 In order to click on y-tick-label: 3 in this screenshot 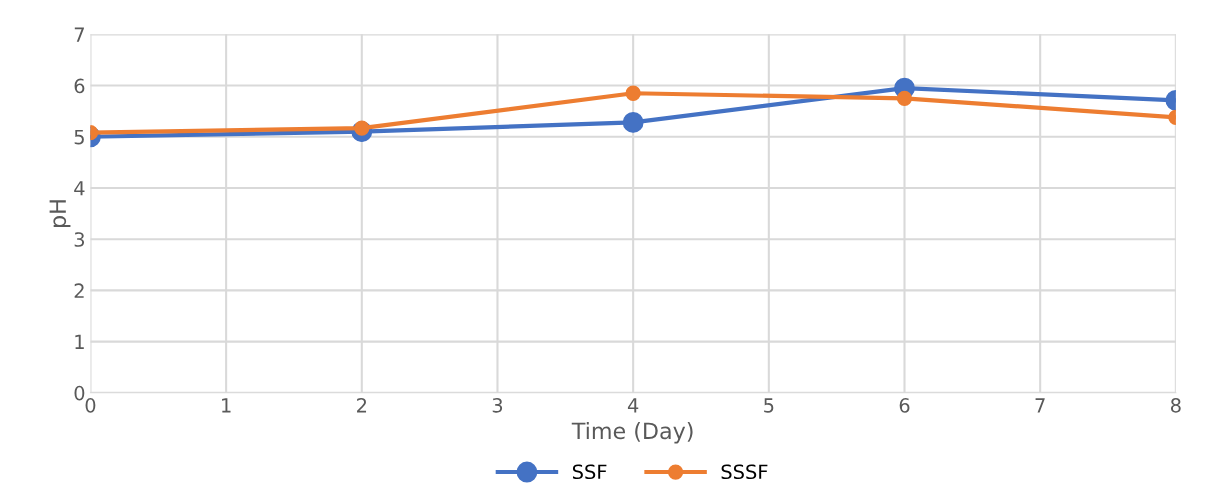, I will do `click(79, 239)`.